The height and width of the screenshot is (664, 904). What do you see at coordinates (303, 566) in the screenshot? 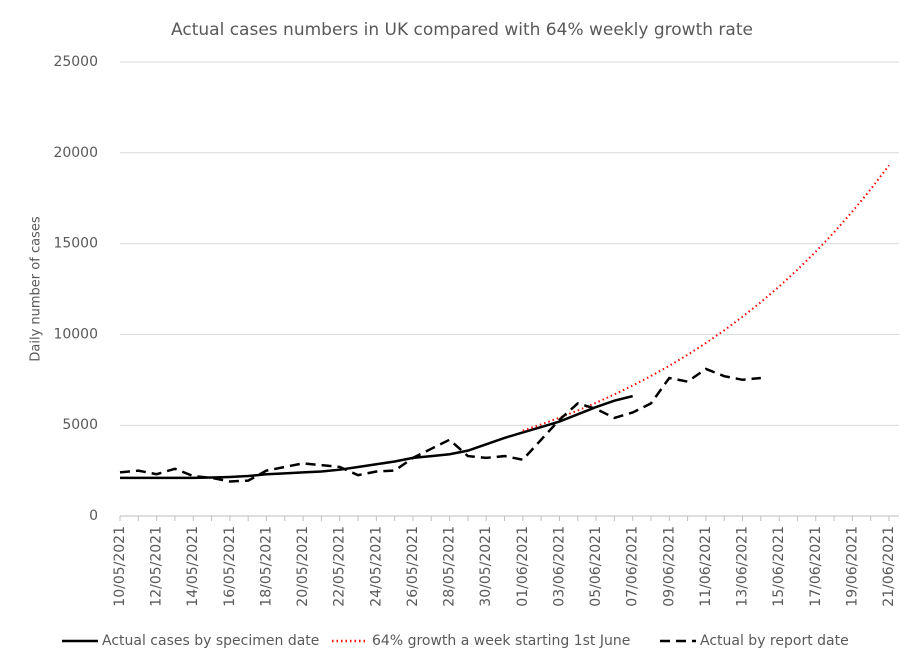
I see `x-tick-label: 20/05/2021` at bounding box center [303, 566].